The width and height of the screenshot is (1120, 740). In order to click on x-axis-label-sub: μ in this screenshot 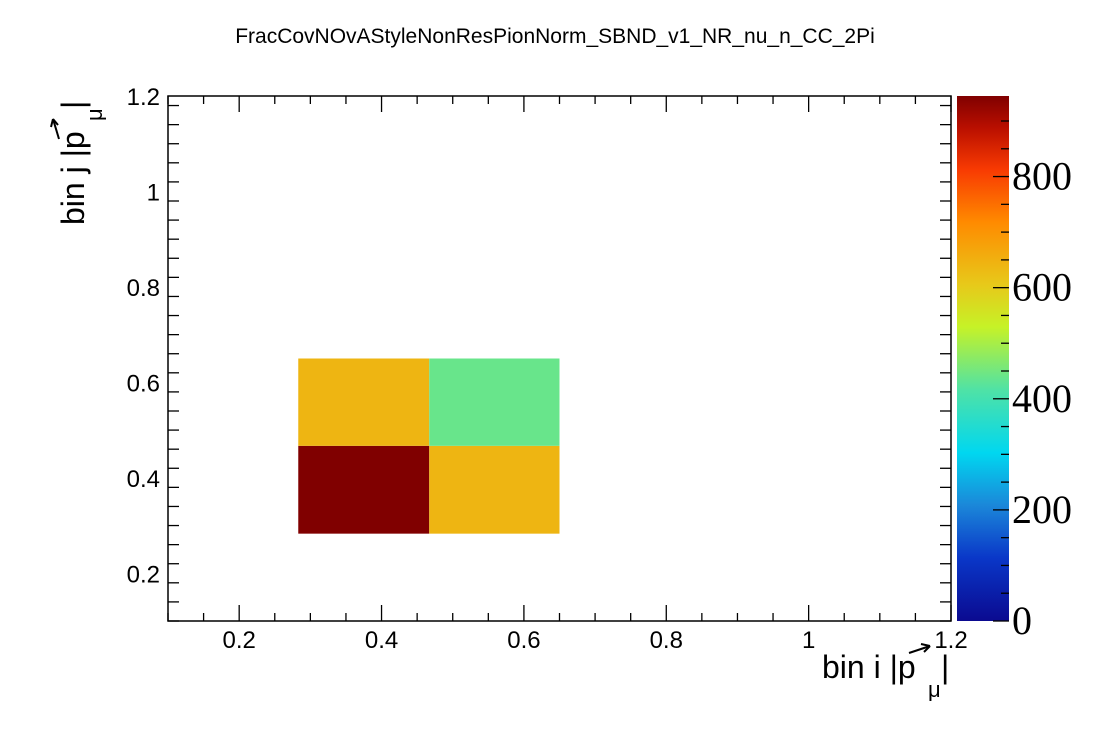, I will do `click(934, 689)`.